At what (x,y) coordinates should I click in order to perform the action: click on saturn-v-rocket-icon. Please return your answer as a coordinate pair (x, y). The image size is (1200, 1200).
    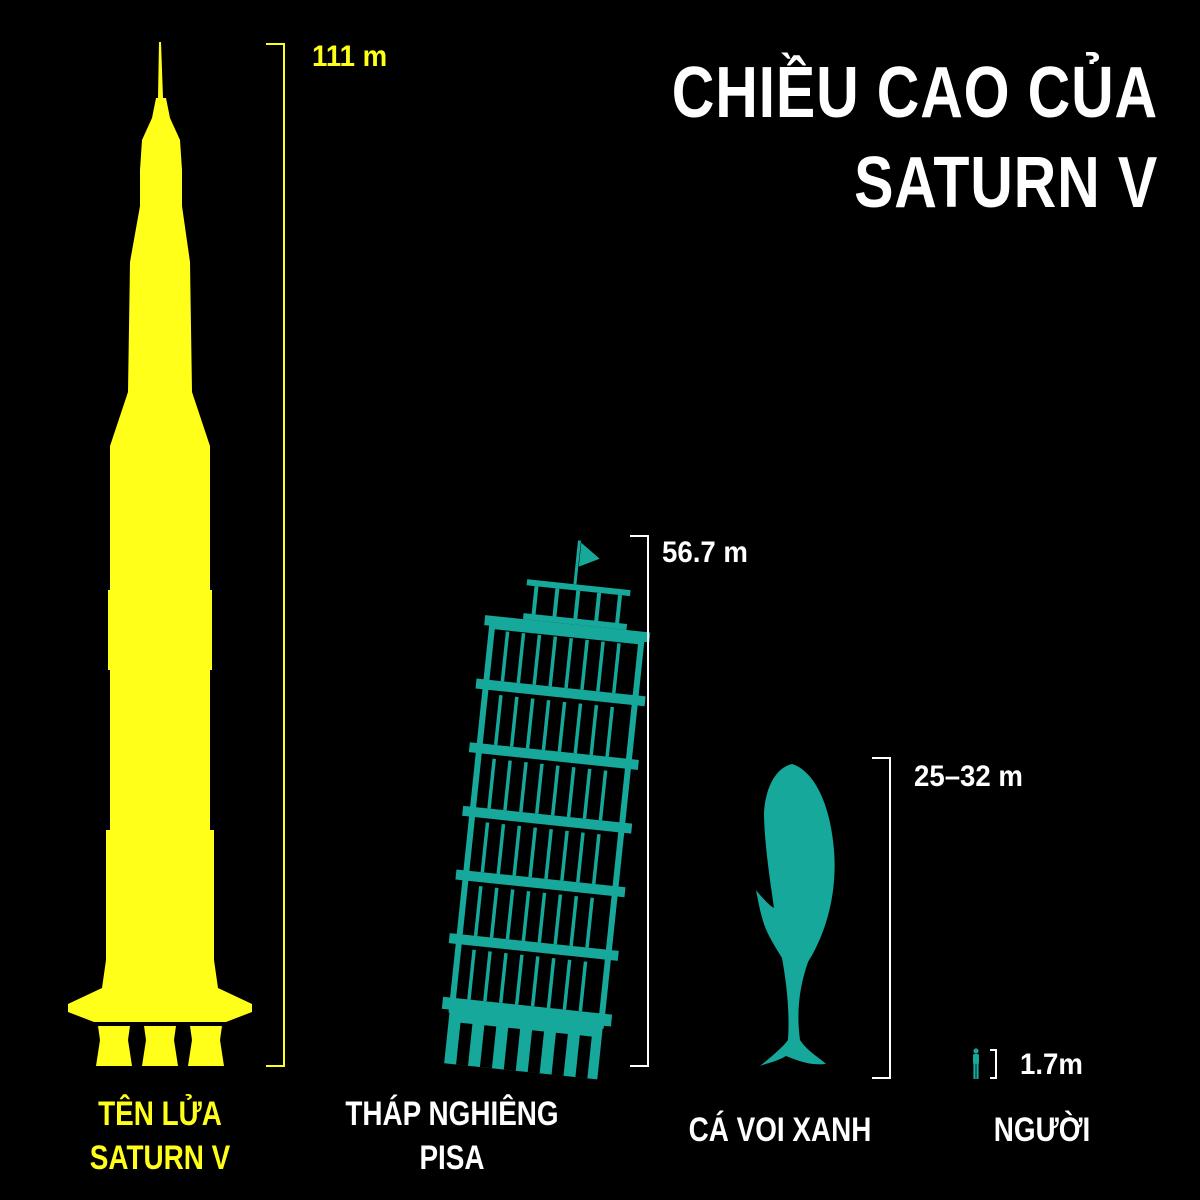
    Looking at the image, I should click on (160, 554).